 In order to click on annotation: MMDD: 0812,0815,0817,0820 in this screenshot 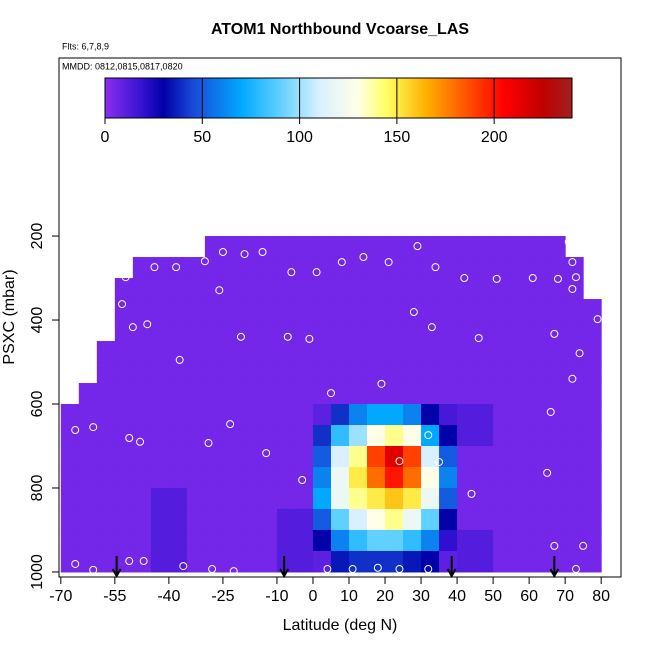, I will do `click(122, 66)`.